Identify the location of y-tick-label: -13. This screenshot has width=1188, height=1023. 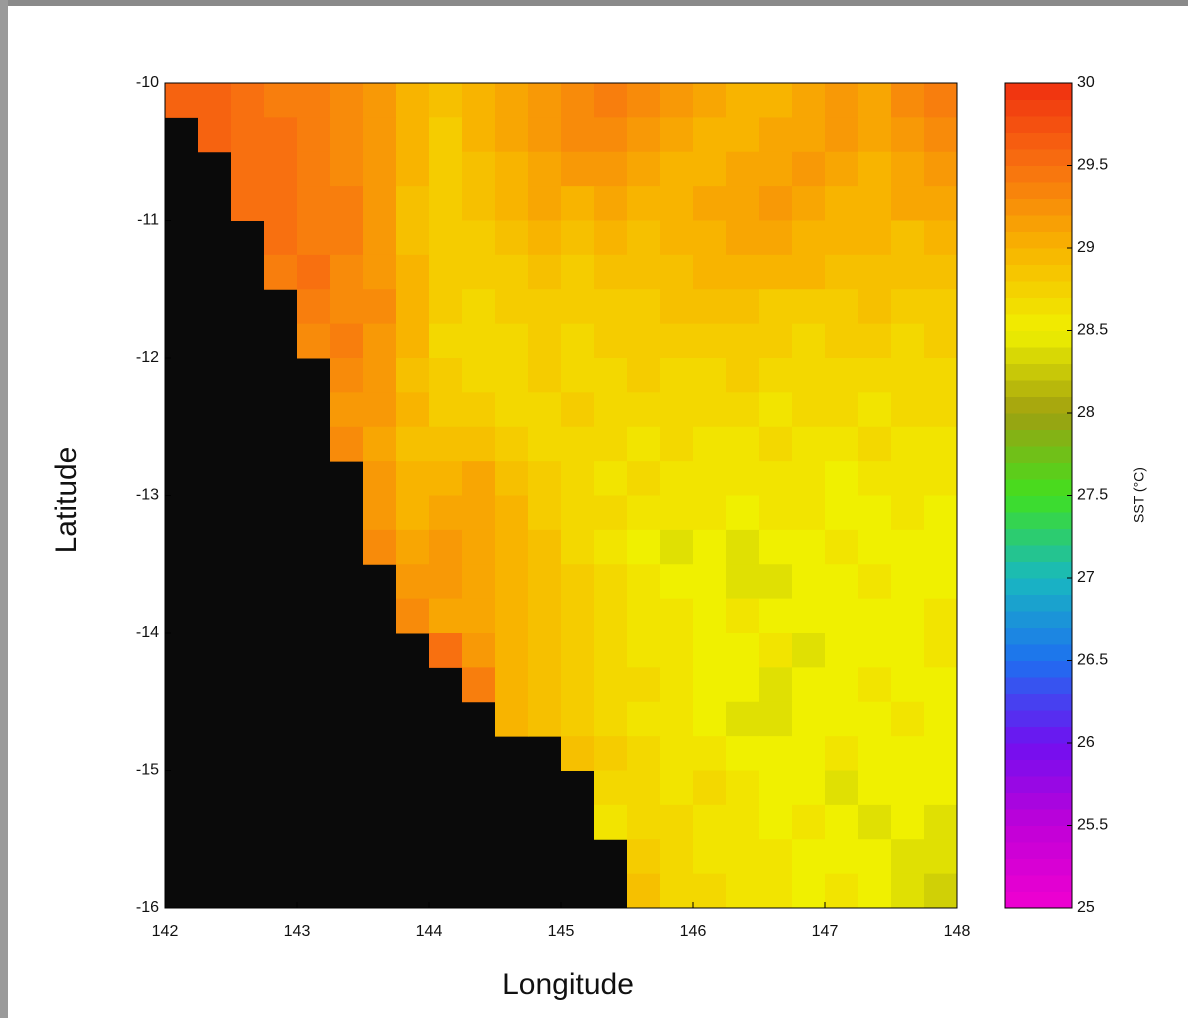
(147, 495).